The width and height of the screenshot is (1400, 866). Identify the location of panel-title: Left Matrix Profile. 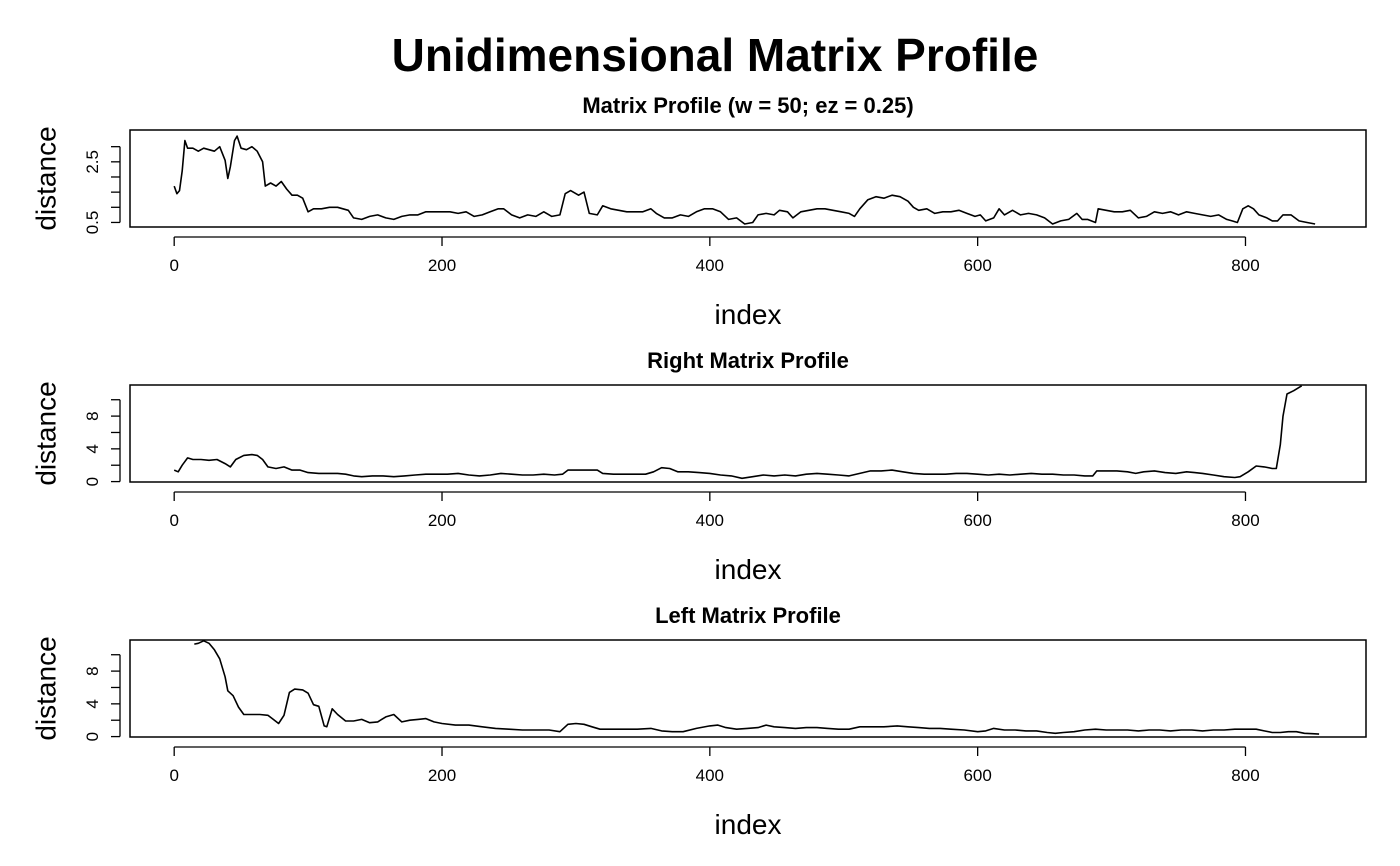
(748, 615).